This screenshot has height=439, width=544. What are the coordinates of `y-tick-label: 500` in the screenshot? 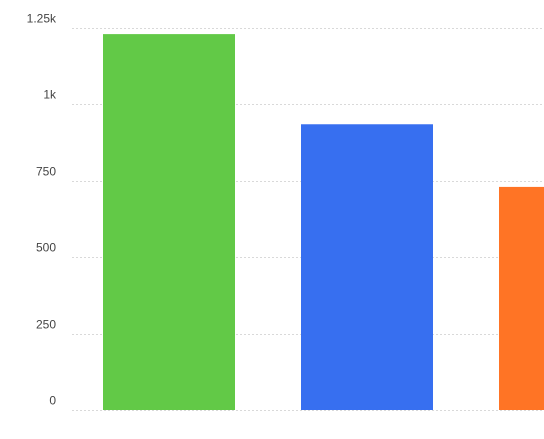 It's located at (46, 248).